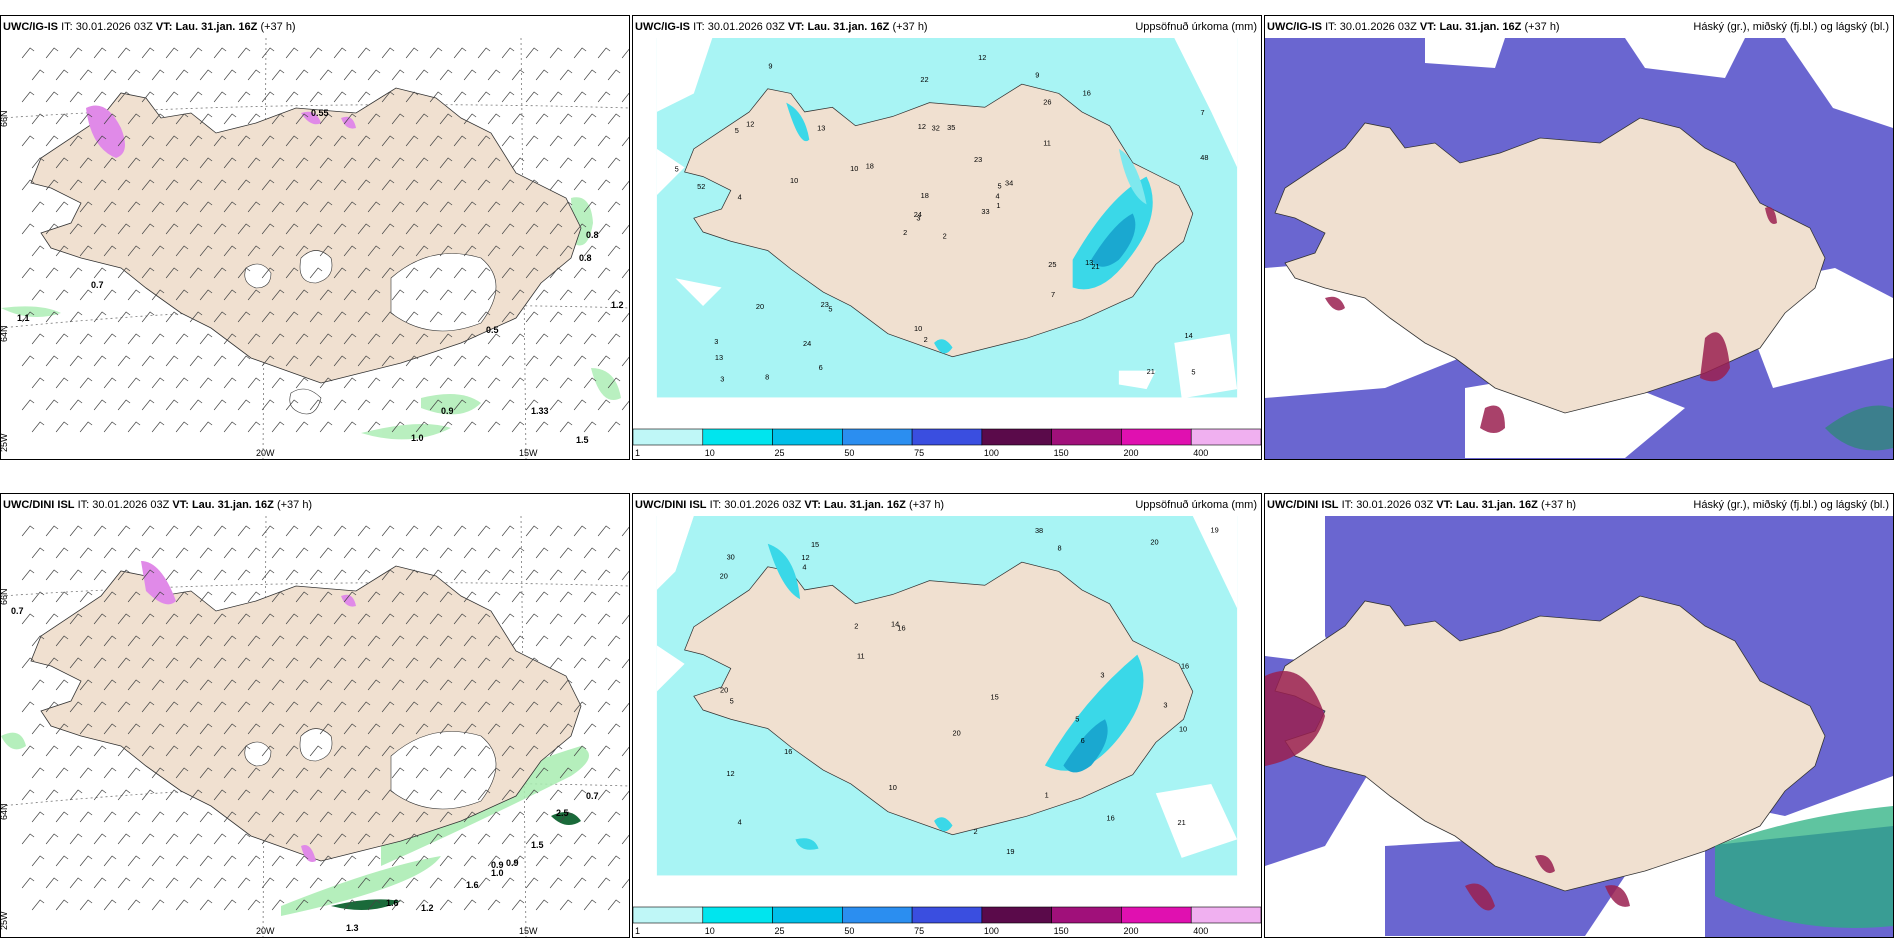 The height and width of the screenshot is (950, 1900). I want to click on glaciers, so click(370, 332).